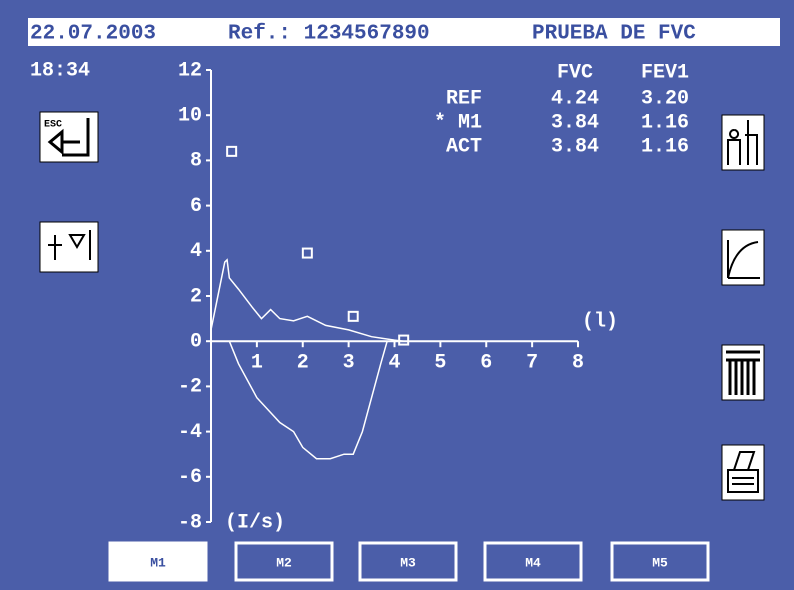 The height and width of the screenshot is (590, 794). What do you see at coordinates (665, 98) in the screenshot?
I see `fev1-value: 3.20` at bounding box center [665, 98].